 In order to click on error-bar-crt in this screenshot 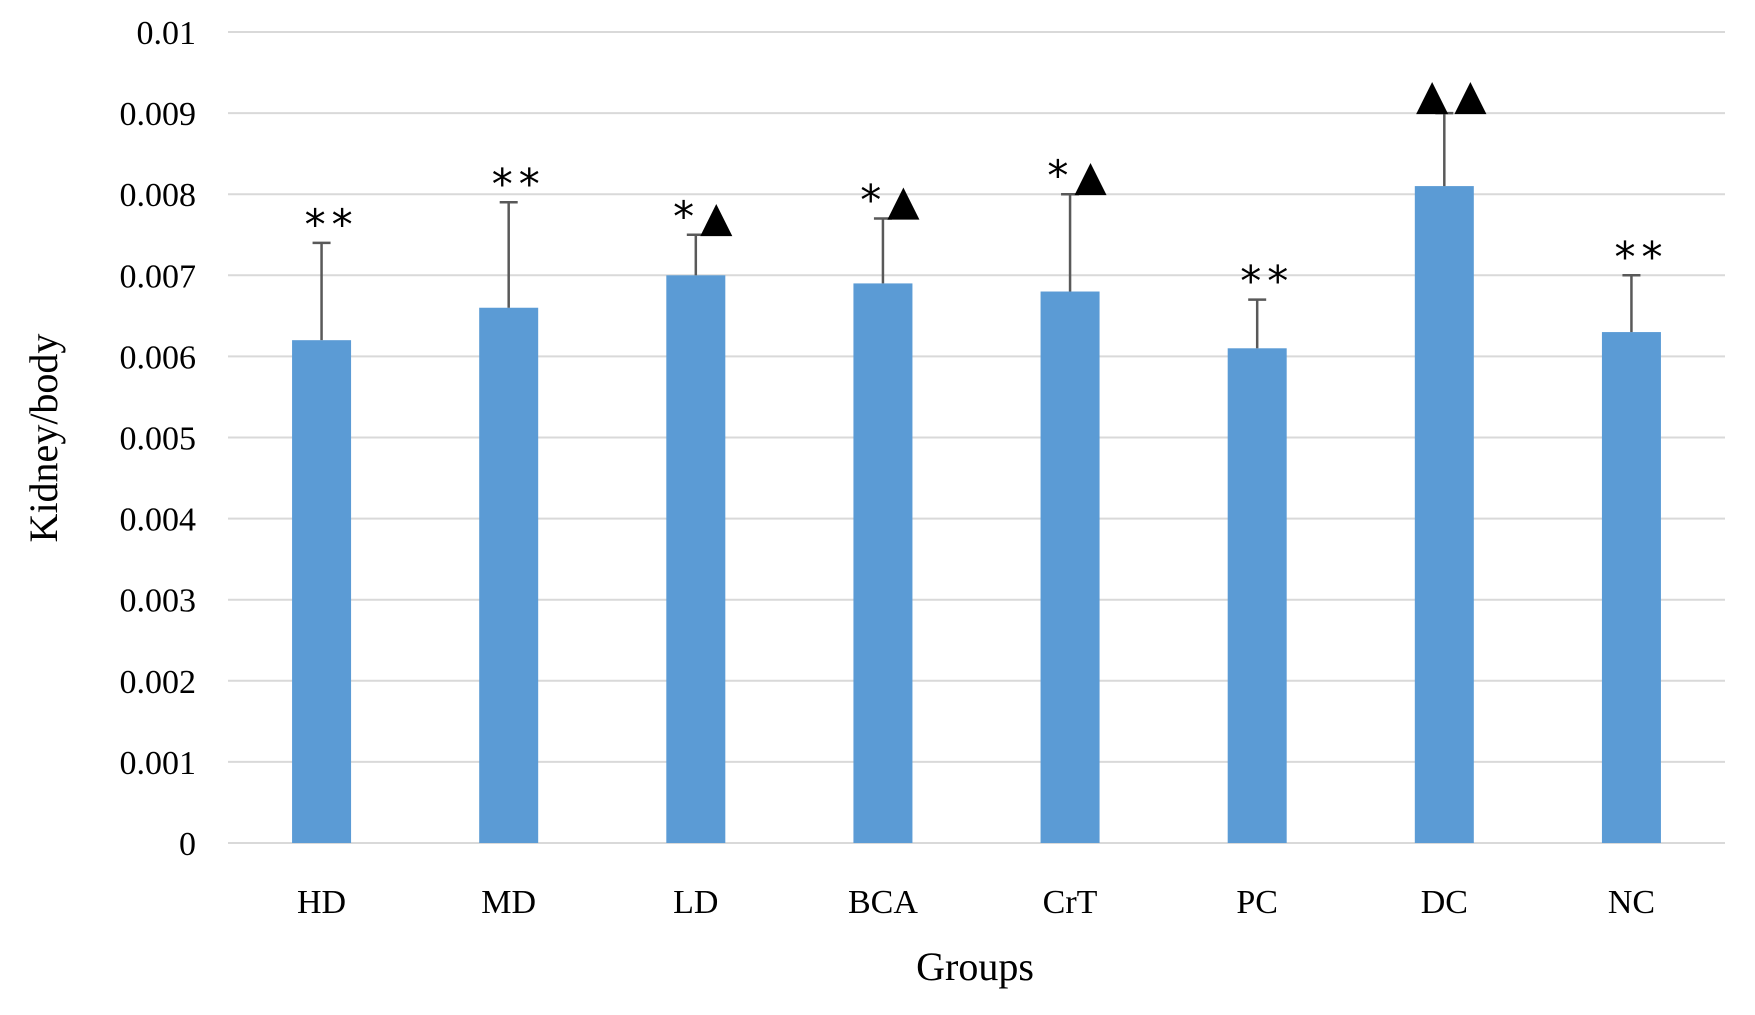, I will do `click(1070, 242)`.